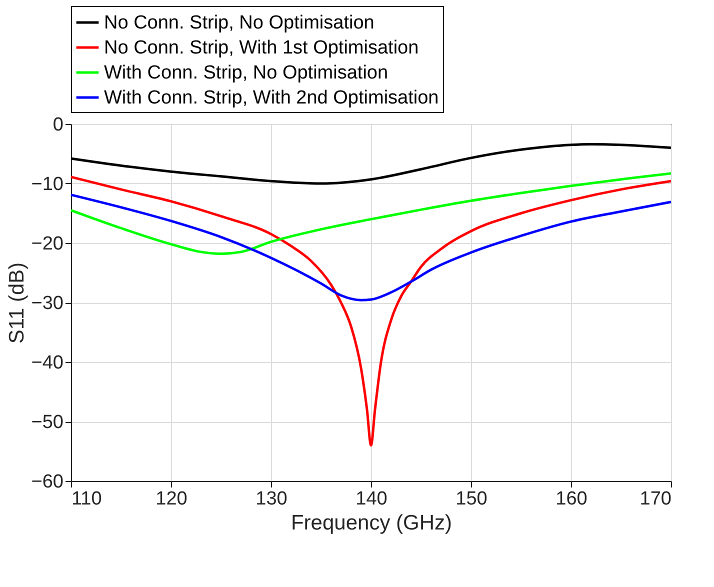 This screenshot has height=587, width=714. I want to click on x-tick-label: 140, so click(372, 499).